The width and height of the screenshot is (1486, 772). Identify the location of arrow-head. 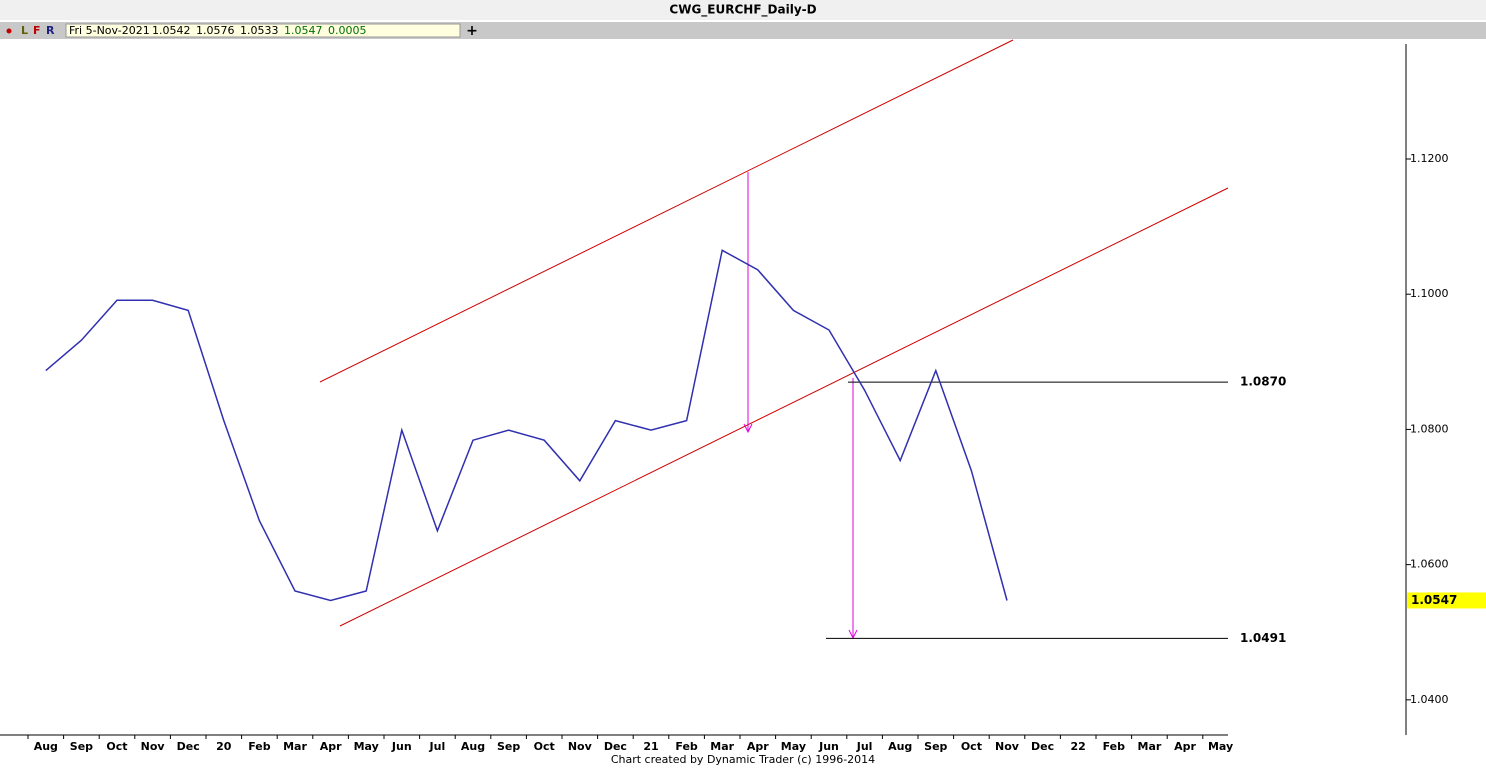
(748, 428).